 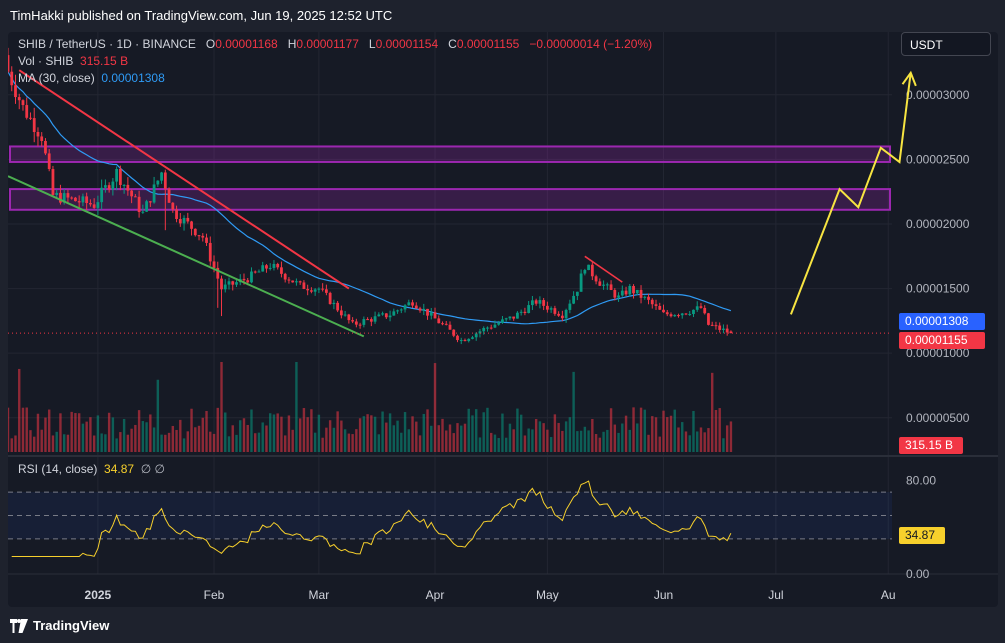 What do you see at coordinates (71, 625) in the screenshot?
I see `footer-brand: TradingView` at bounding box center [71, 625].